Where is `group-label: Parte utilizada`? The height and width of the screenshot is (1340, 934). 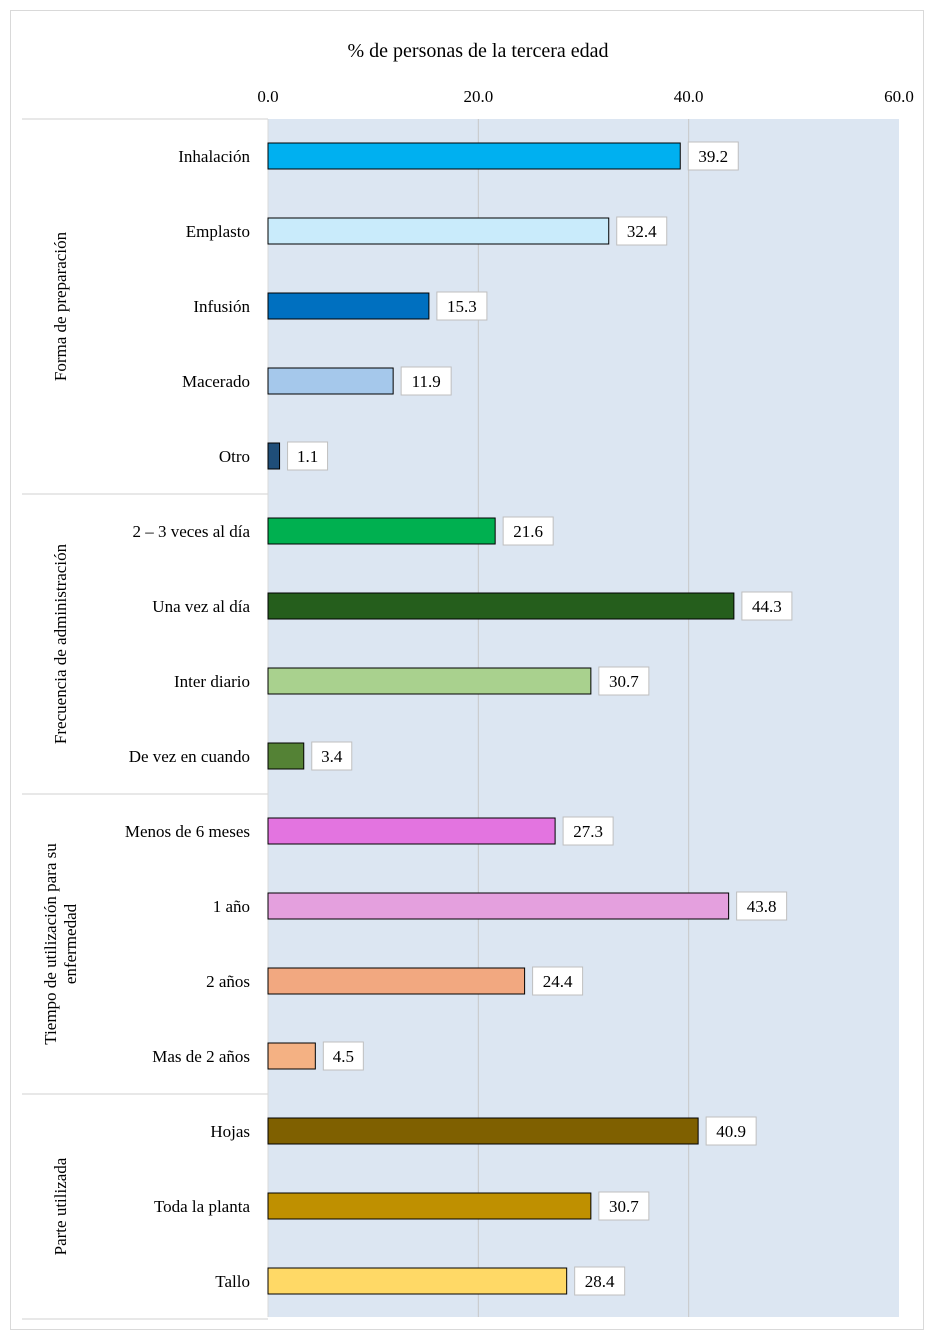 group-label: Parte utilizada is located at coordinates (60, 1206).